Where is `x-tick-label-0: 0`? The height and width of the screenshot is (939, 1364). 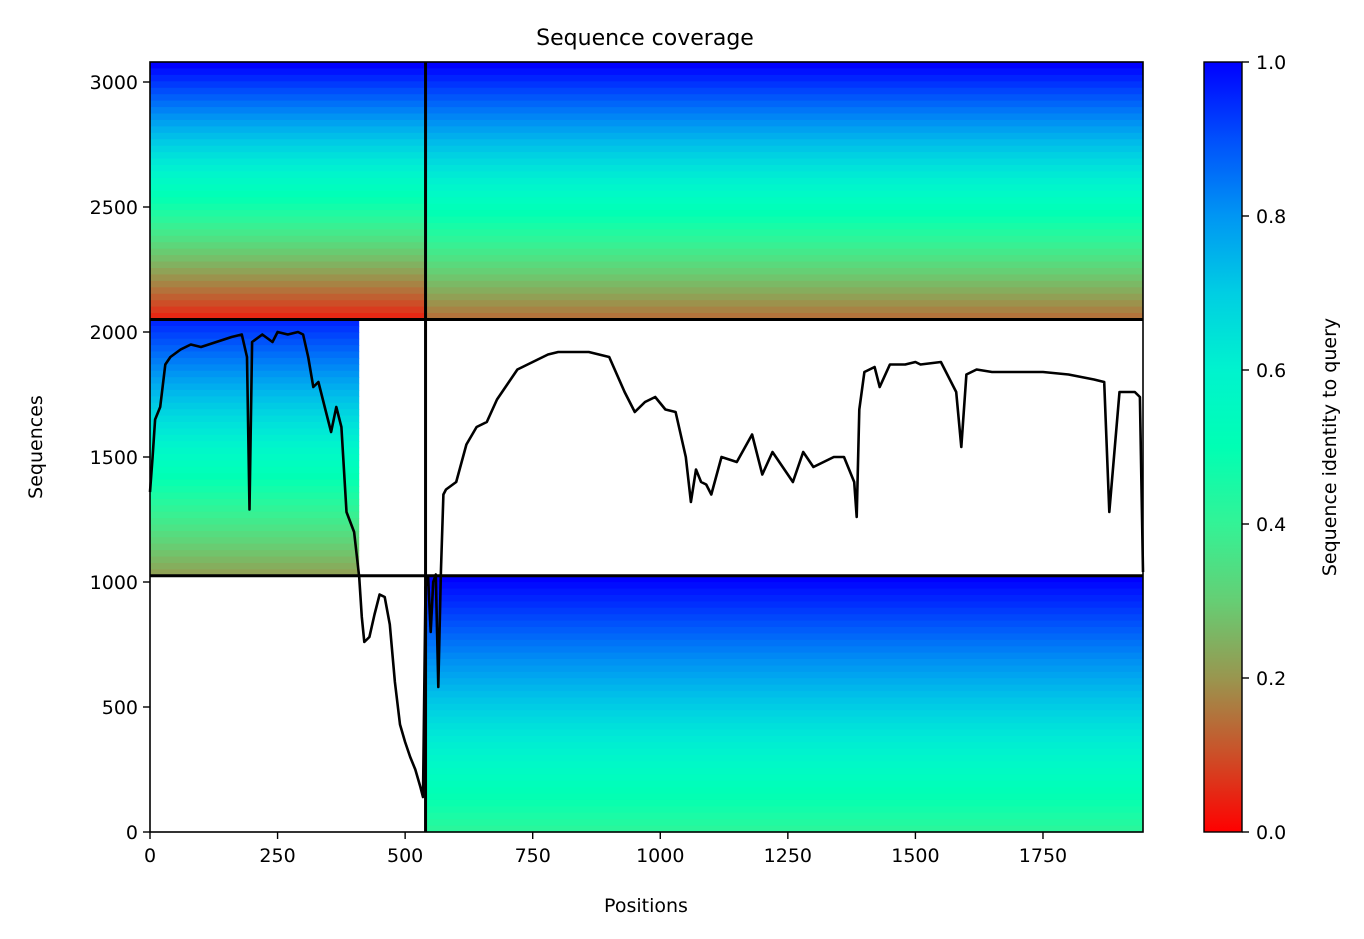 x-tick-label-0: 0 is located at coordinates (150, 856).